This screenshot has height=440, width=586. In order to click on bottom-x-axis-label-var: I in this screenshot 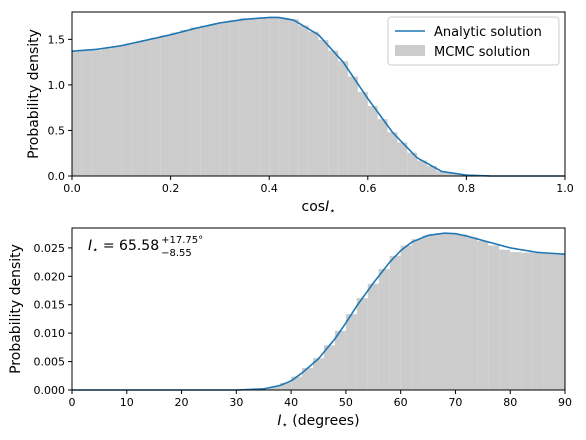, I will do `click(279, 421)`.